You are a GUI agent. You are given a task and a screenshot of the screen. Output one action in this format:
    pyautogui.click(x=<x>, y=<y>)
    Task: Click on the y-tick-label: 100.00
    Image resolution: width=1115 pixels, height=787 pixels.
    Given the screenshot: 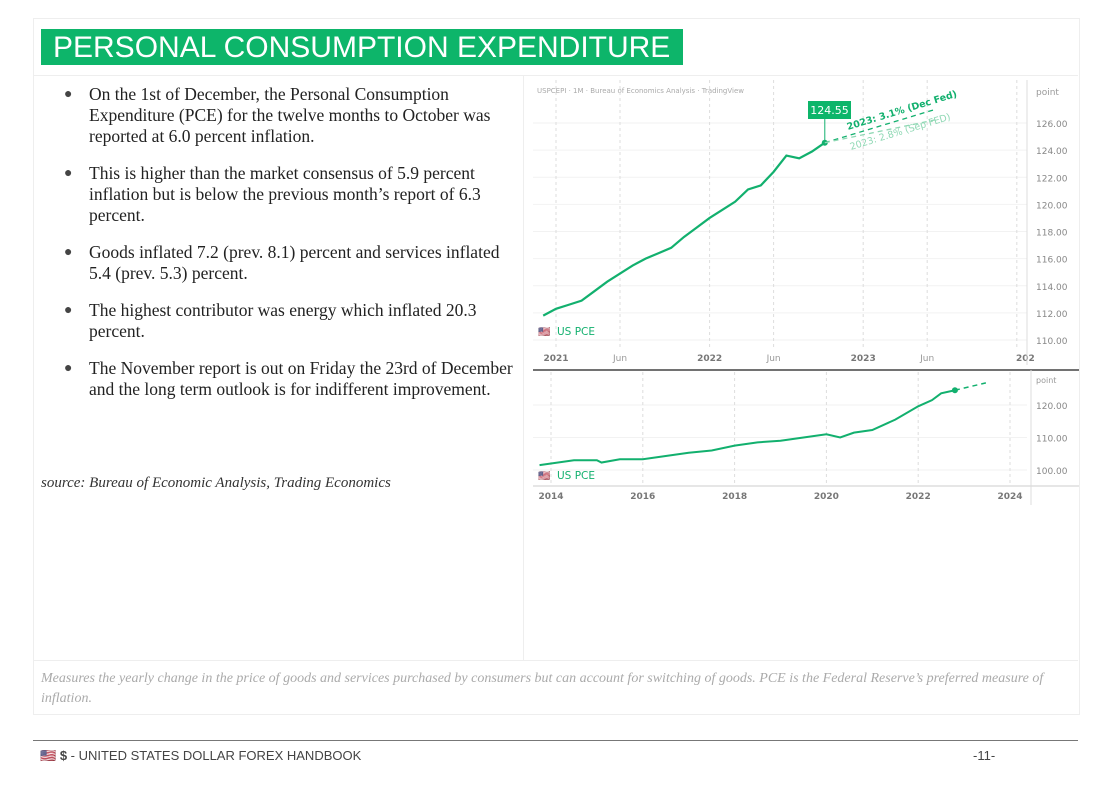 What is the action you would take?
    pyautogui.click(x=1052, y=472)
    